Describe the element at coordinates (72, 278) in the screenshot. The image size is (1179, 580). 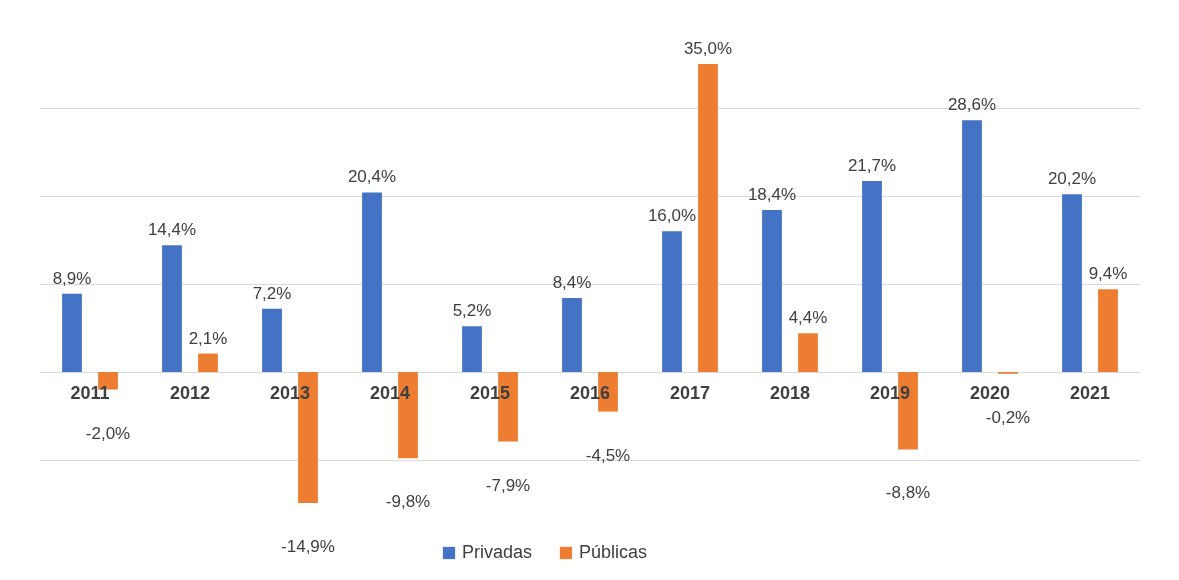
I see `data-label: 8,9%` at that location.